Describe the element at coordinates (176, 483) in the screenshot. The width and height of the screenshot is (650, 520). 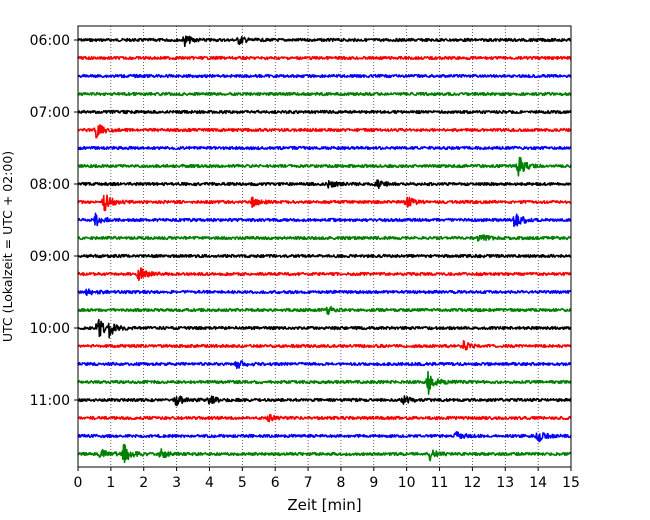
I see `x-tick-label: 3` at that location.